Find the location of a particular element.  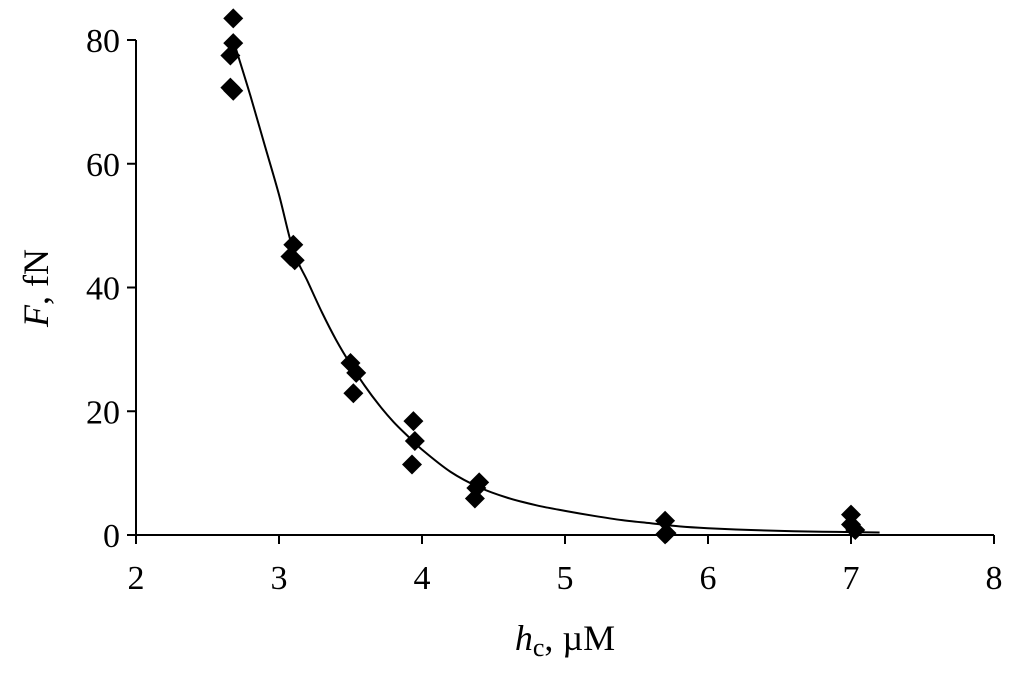

y-tick-label: 20 is located at coordinates (103, 412).